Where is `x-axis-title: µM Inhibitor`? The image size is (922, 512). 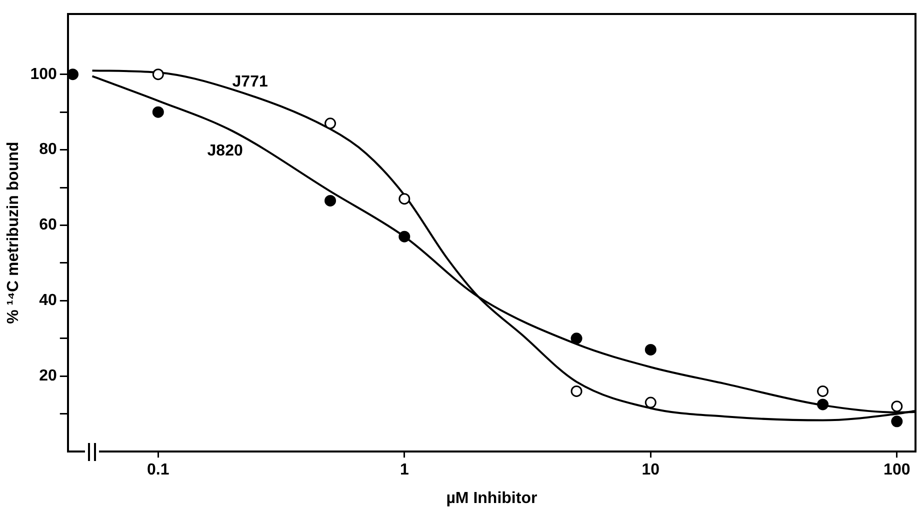
x-axis-title: µM Inhibitor is located at coordinates (492, 498).